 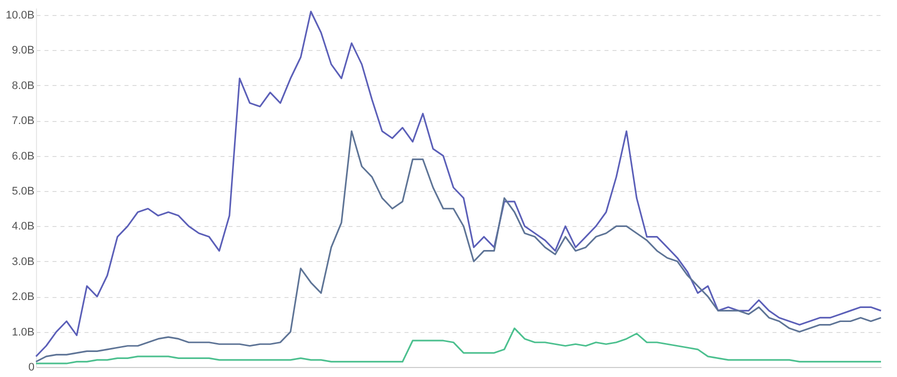 I want to click on y-tick-label: 2.0B, so click(x=23, y=297).